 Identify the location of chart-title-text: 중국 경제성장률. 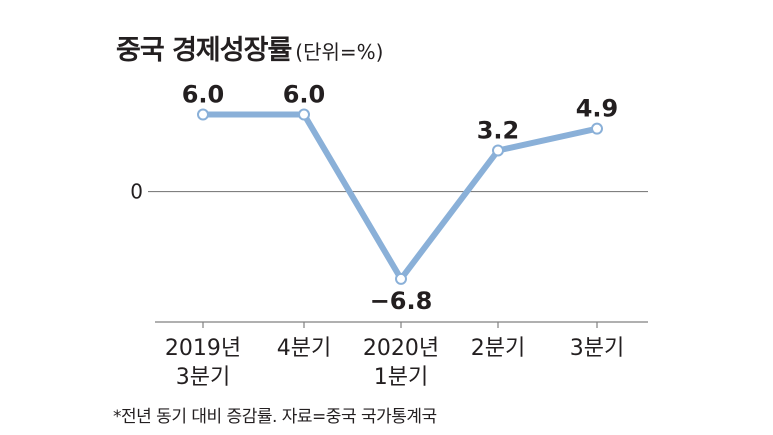
(204, 50).